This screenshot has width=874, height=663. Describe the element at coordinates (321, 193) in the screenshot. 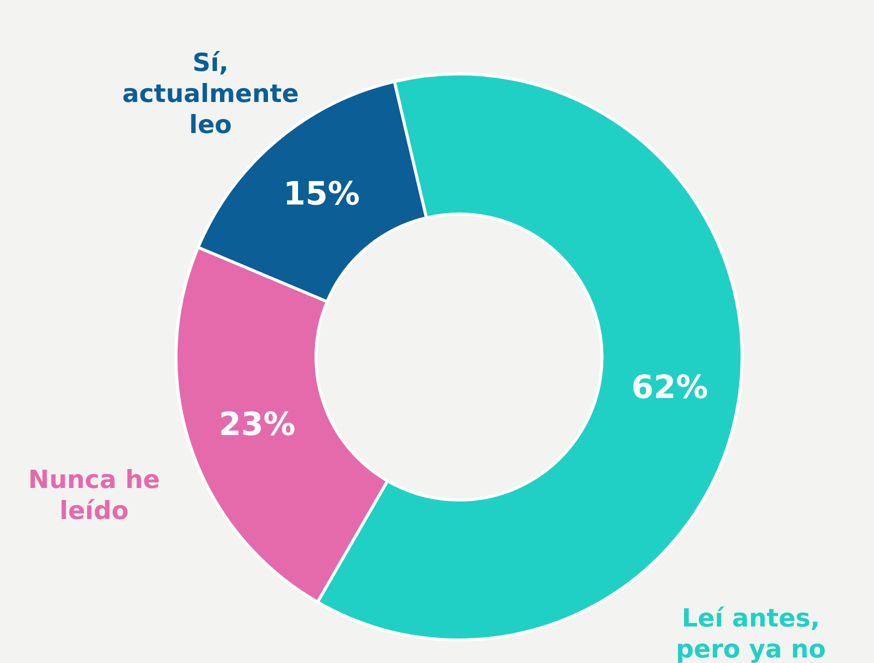

I see `data-label: 15%` at that location.